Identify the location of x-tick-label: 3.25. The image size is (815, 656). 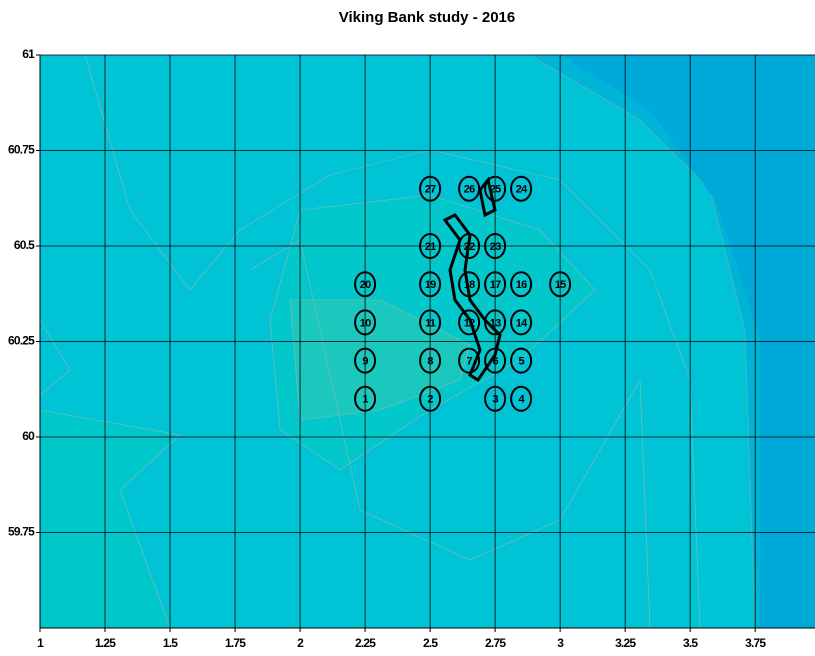
(625, 643).